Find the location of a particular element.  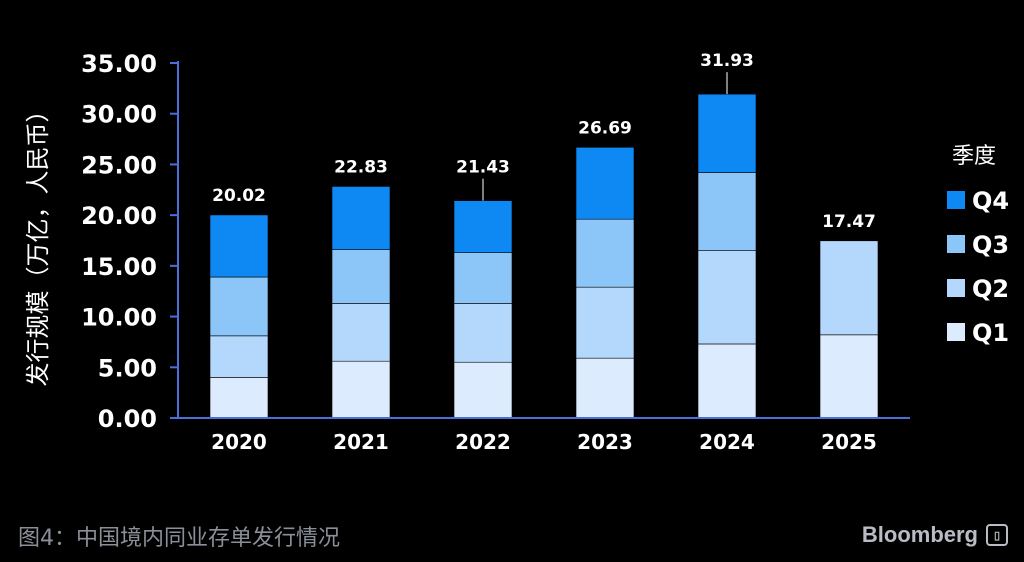

bloomberg-brand: Bloomberg ▯ is located at coordinates (935, 535).